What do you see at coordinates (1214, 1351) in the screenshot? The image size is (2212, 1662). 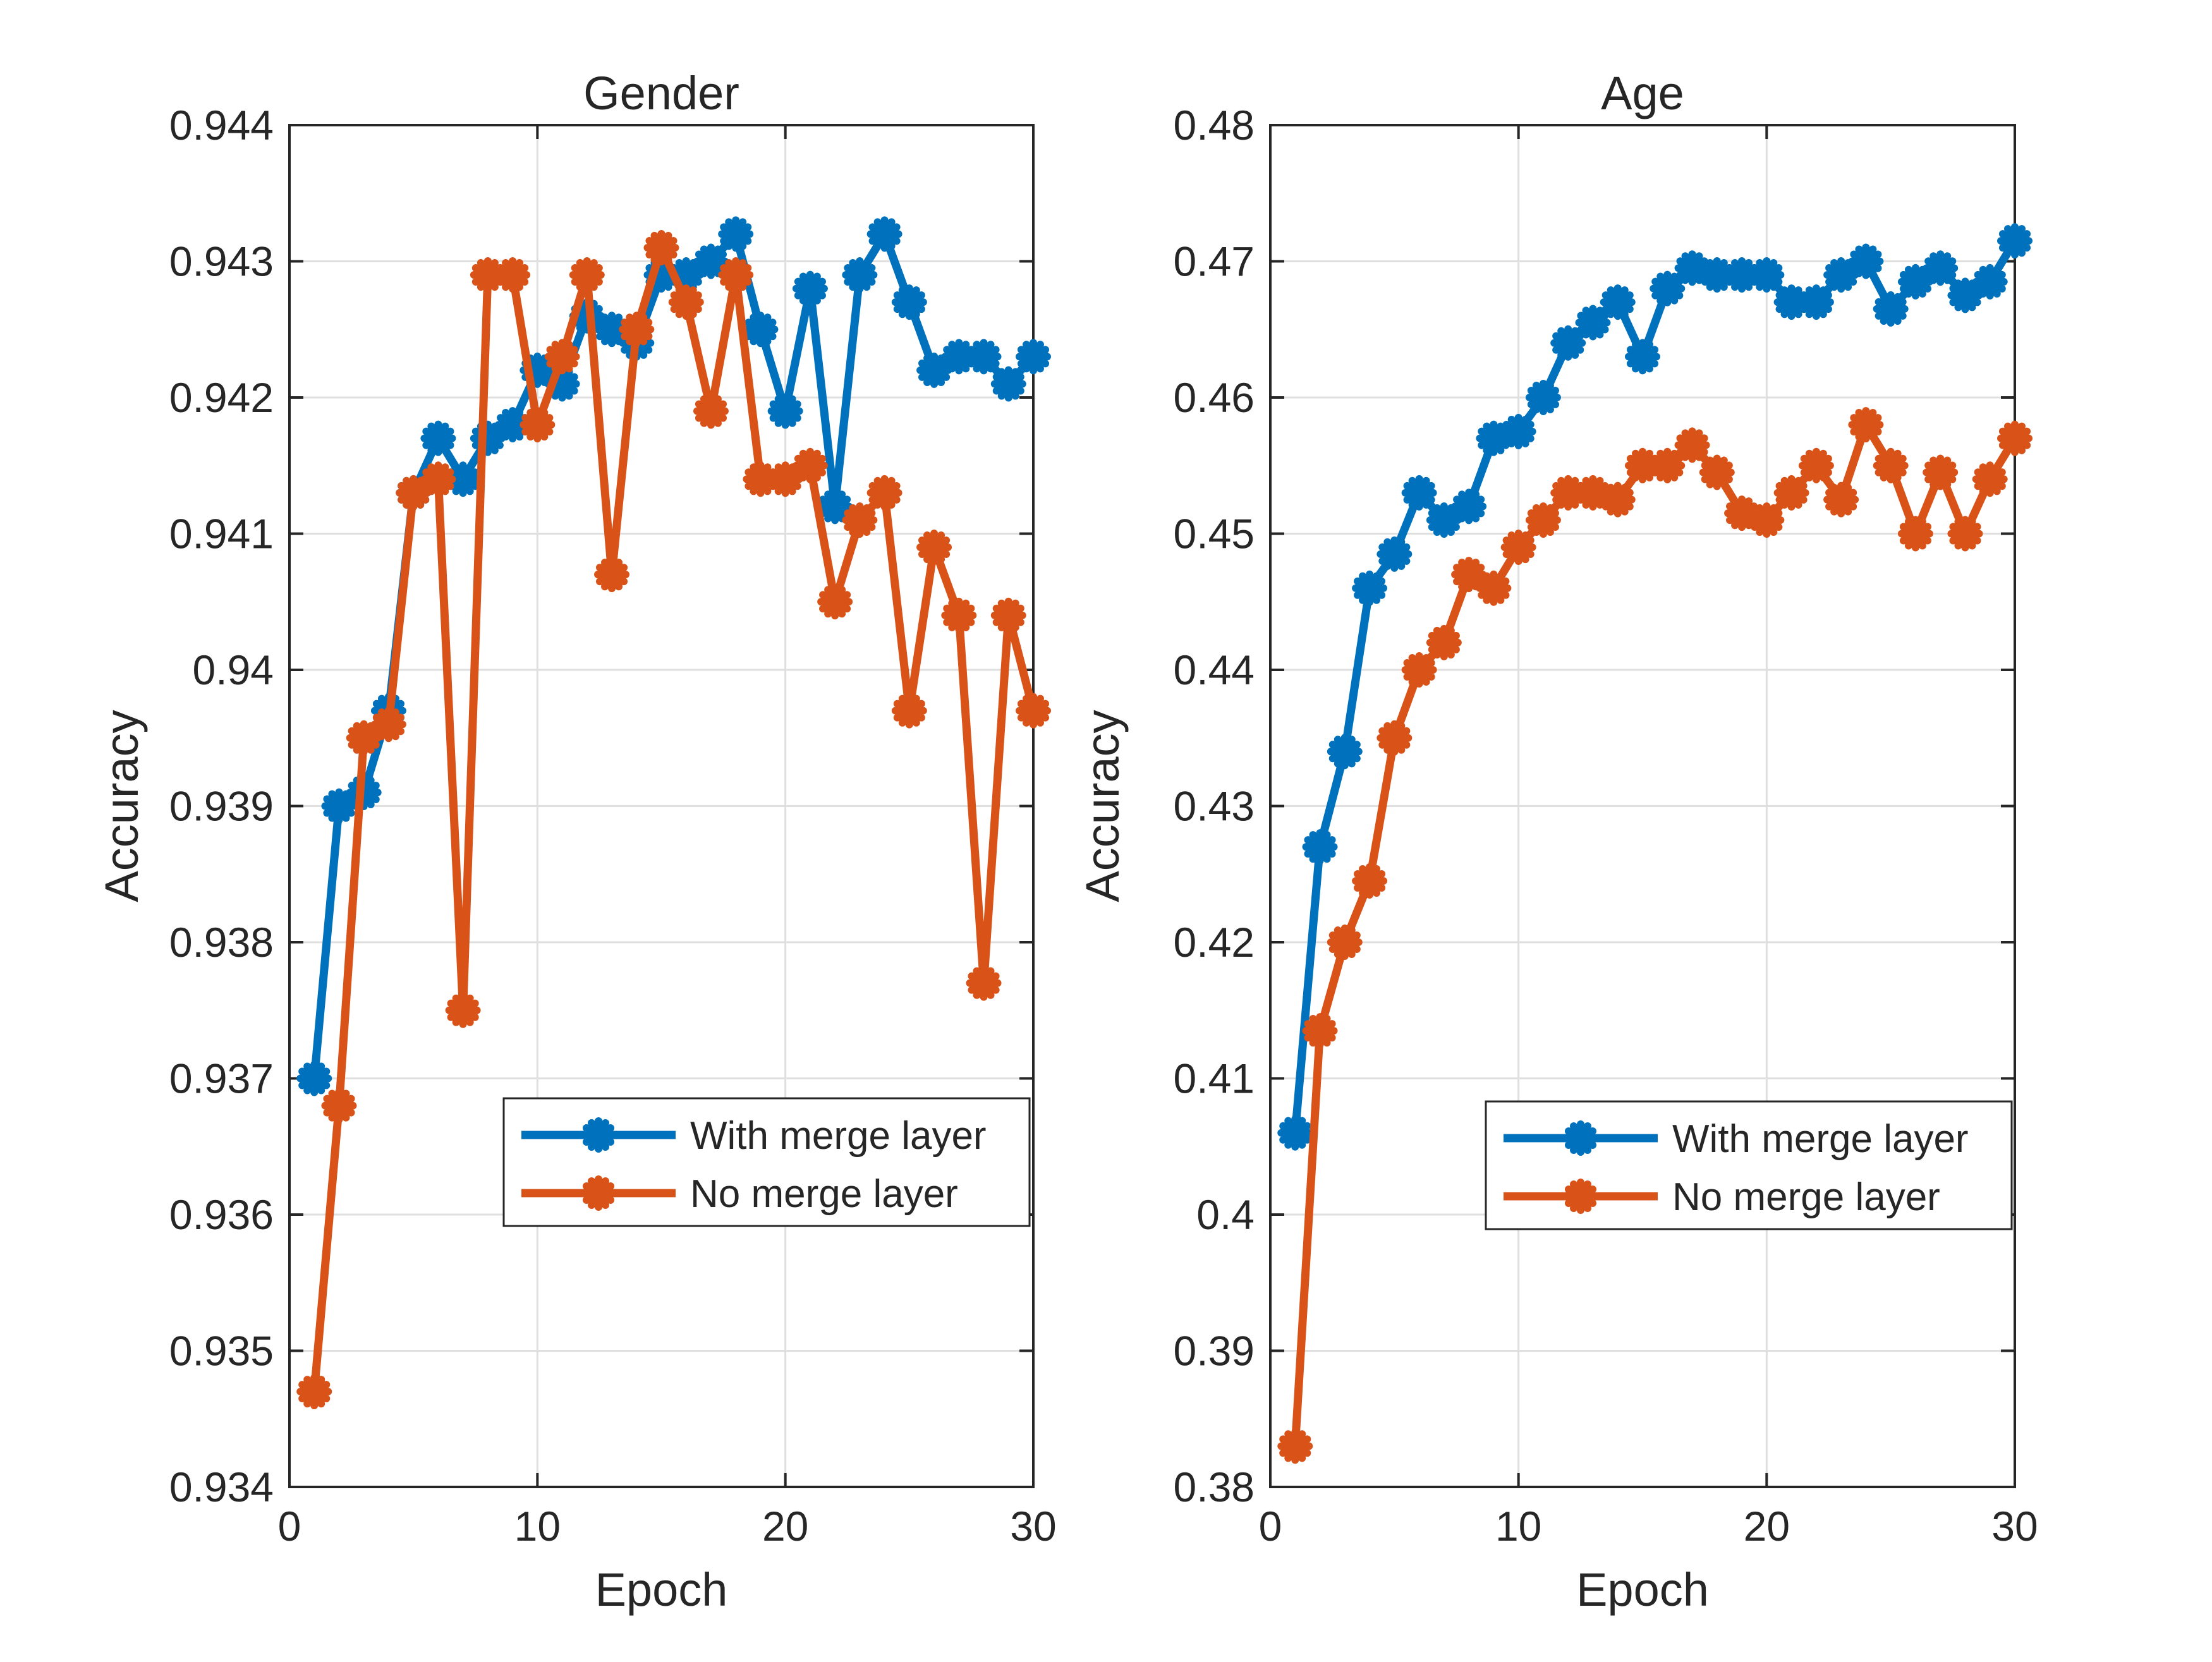 I see `y-tick-label: 0.39` at bounding box center [1214, 1351].